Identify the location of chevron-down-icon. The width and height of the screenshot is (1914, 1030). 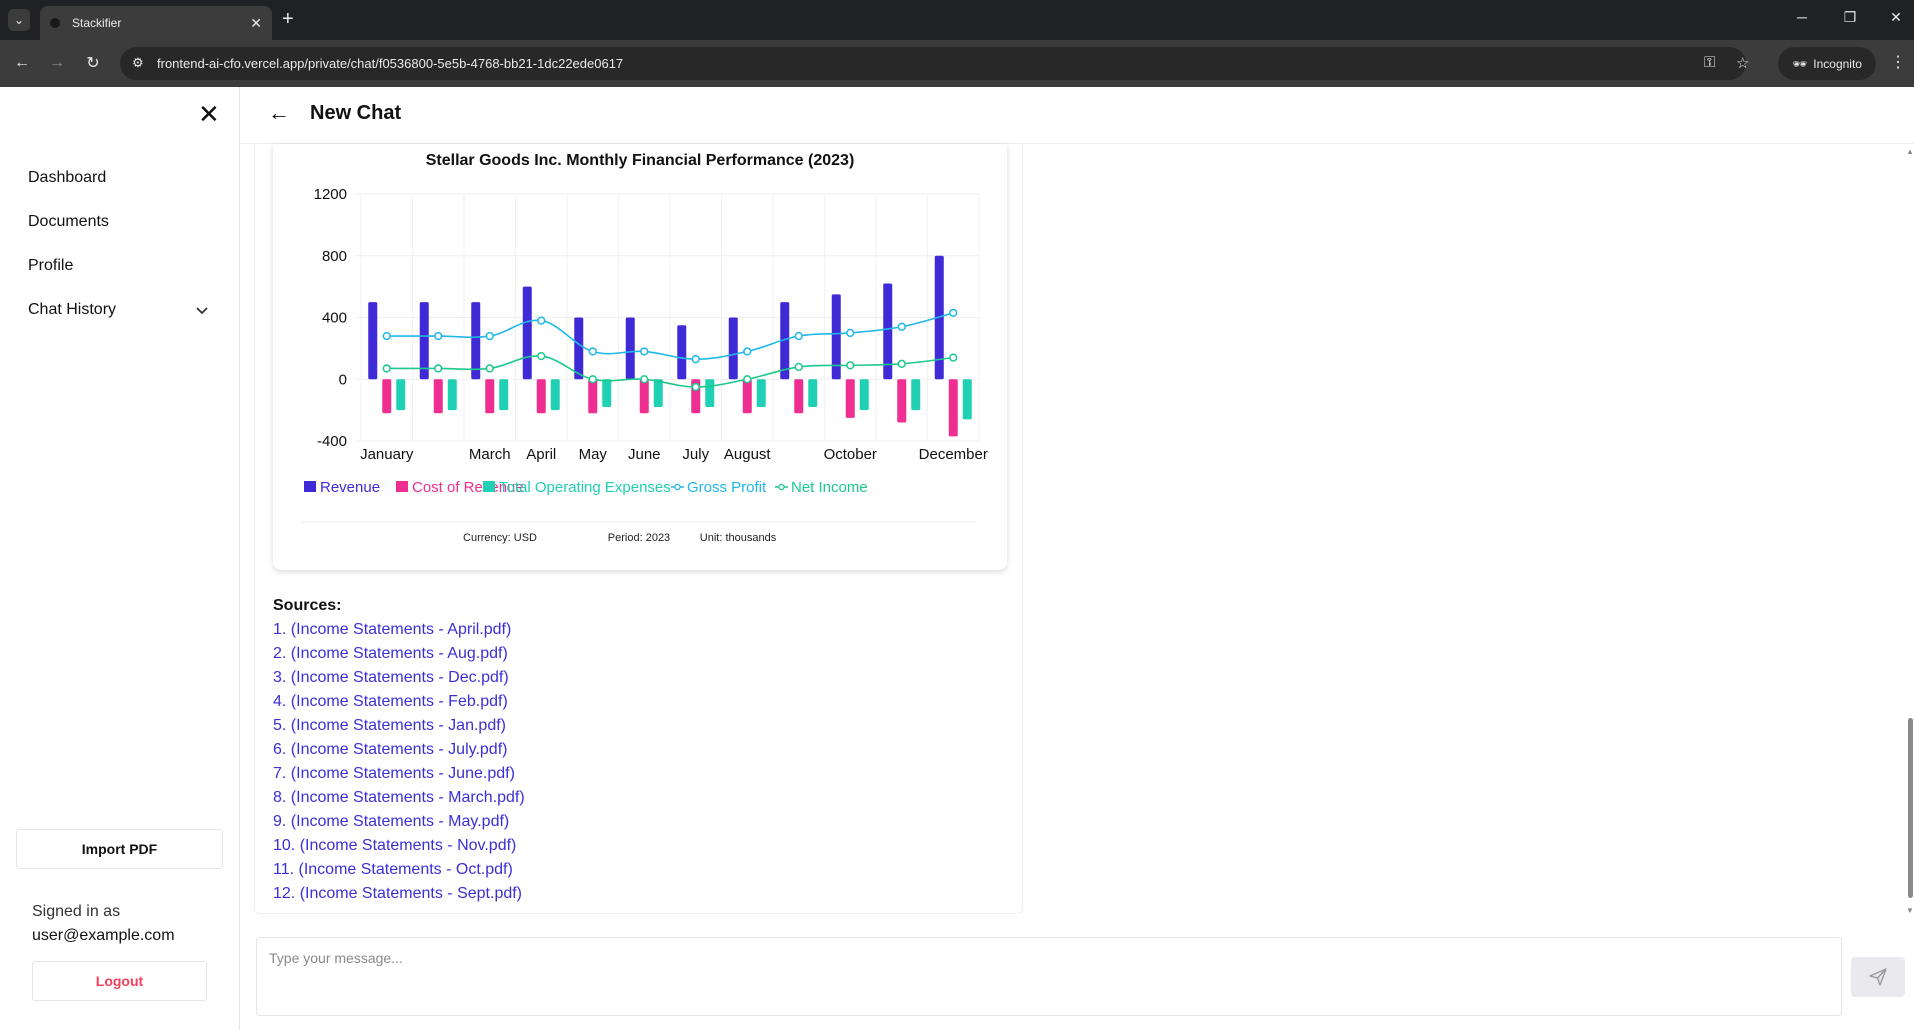
(202, 311).